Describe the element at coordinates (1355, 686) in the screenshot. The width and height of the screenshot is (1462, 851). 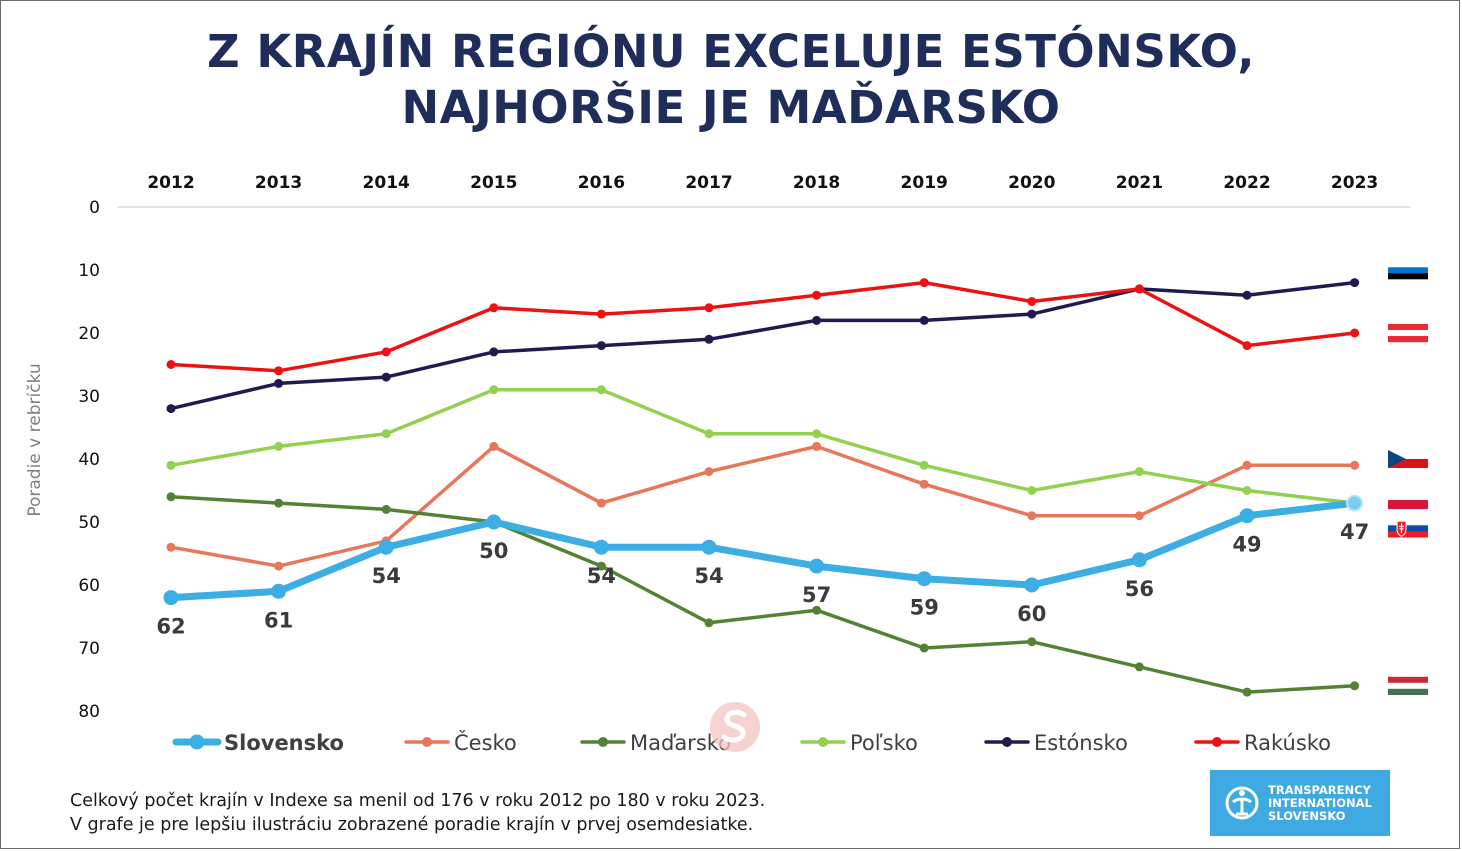
I see `data-point-madarsko-2023` at that location.